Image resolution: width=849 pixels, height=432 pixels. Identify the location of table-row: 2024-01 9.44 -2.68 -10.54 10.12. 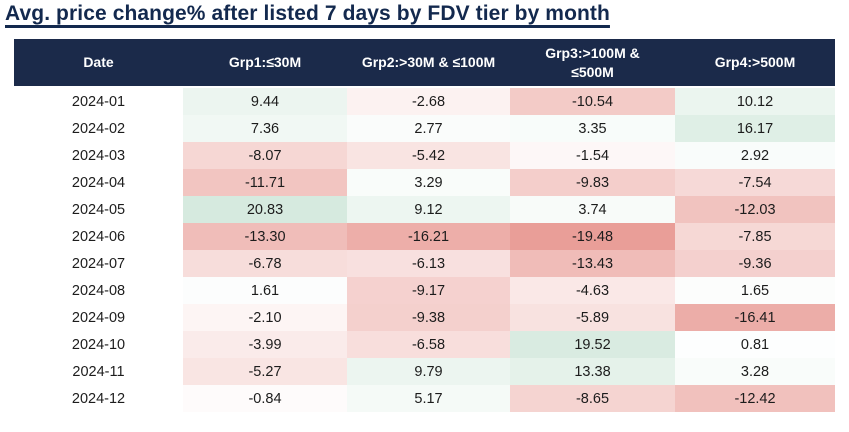
(424, 101).